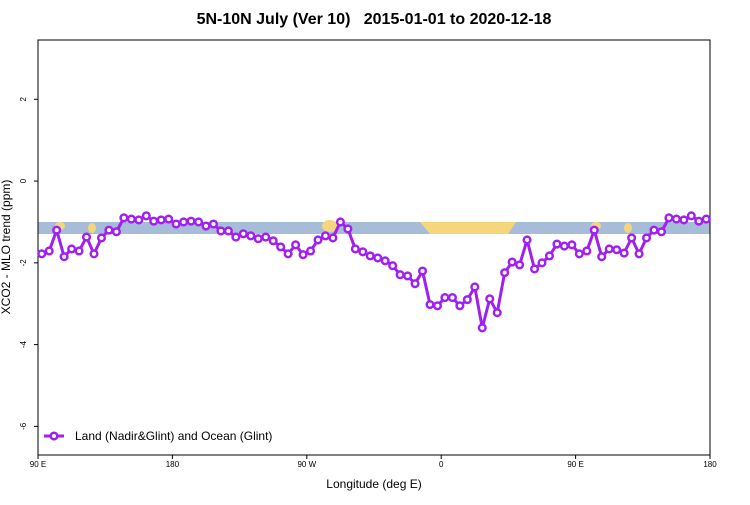 The width and height of the screenshot is (750, 505). What do you see at coordinates (23, 180) in the screenshot?
I see `y-tick-label: 0` at bounding box center [23, 180].